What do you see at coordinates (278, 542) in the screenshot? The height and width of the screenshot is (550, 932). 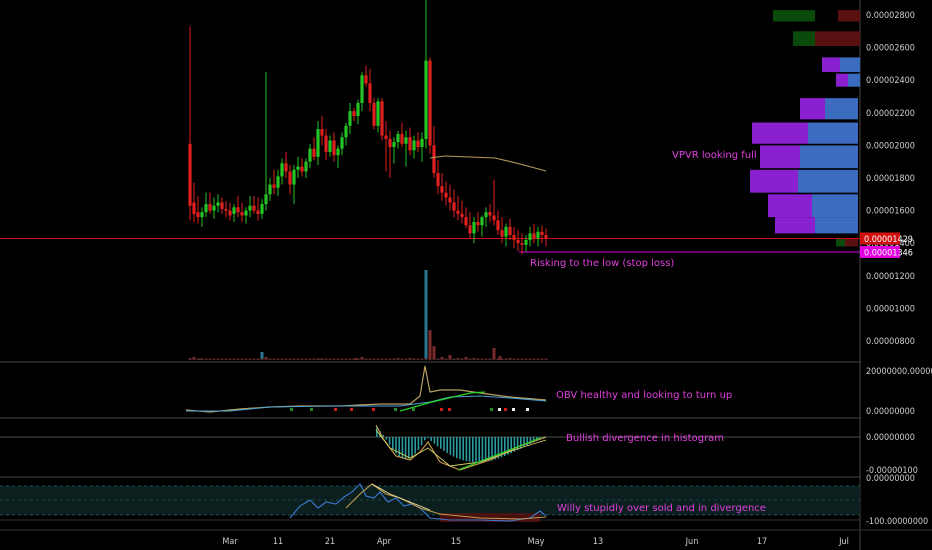 I see `time-tick-label: 11` at bounding box center [278, 542].